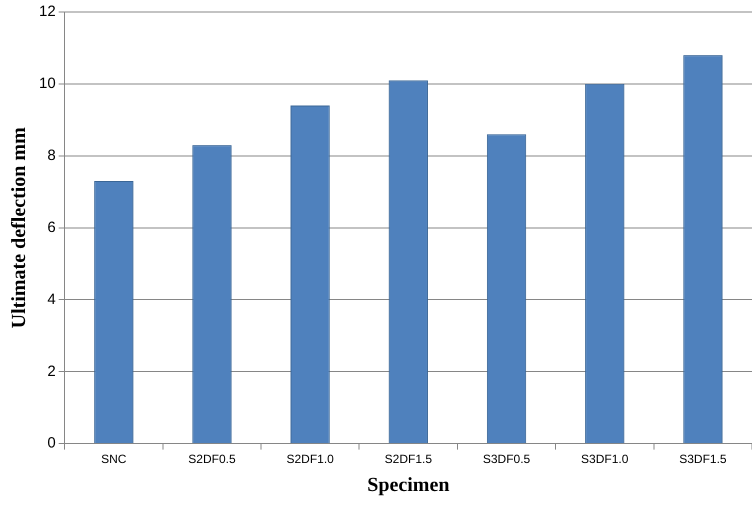 This screenshot has width=752, height=506. Describe the element at coordinates (212, 459) in the screenshot. I see `x-tick-label: S2DF0.5` at that location.